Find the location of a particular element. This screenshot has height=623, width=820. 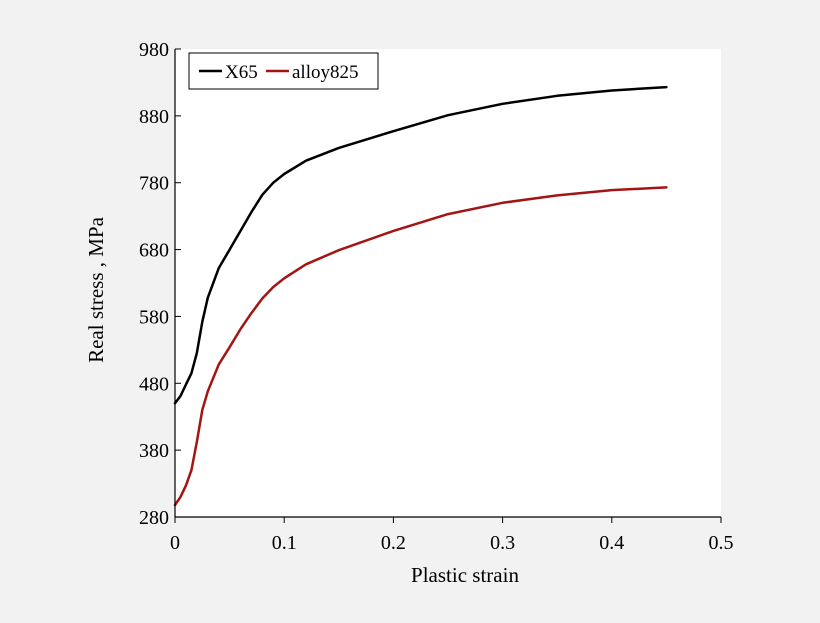

x-tick-label: 0.3 is located at coordinates (502, 543).